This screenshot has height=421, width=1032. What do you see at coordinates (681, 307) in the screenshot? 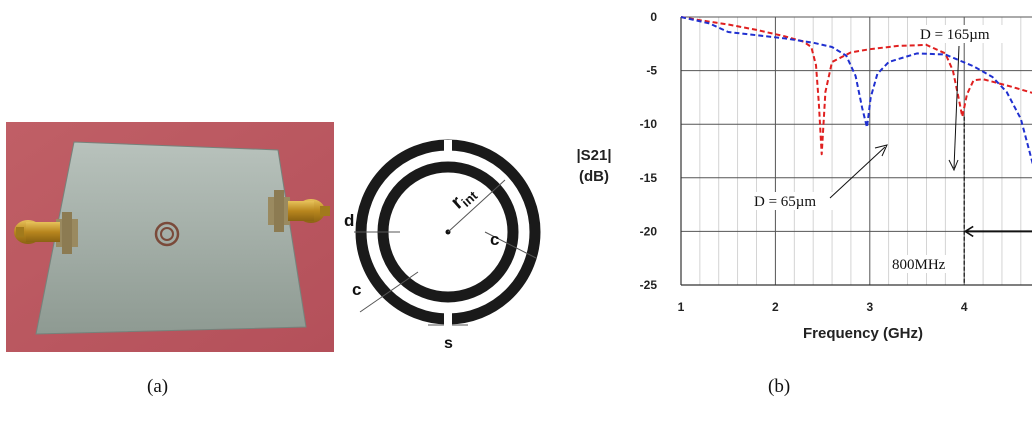
I see `x-tick-label: 1` at bounding box center [681, 307].